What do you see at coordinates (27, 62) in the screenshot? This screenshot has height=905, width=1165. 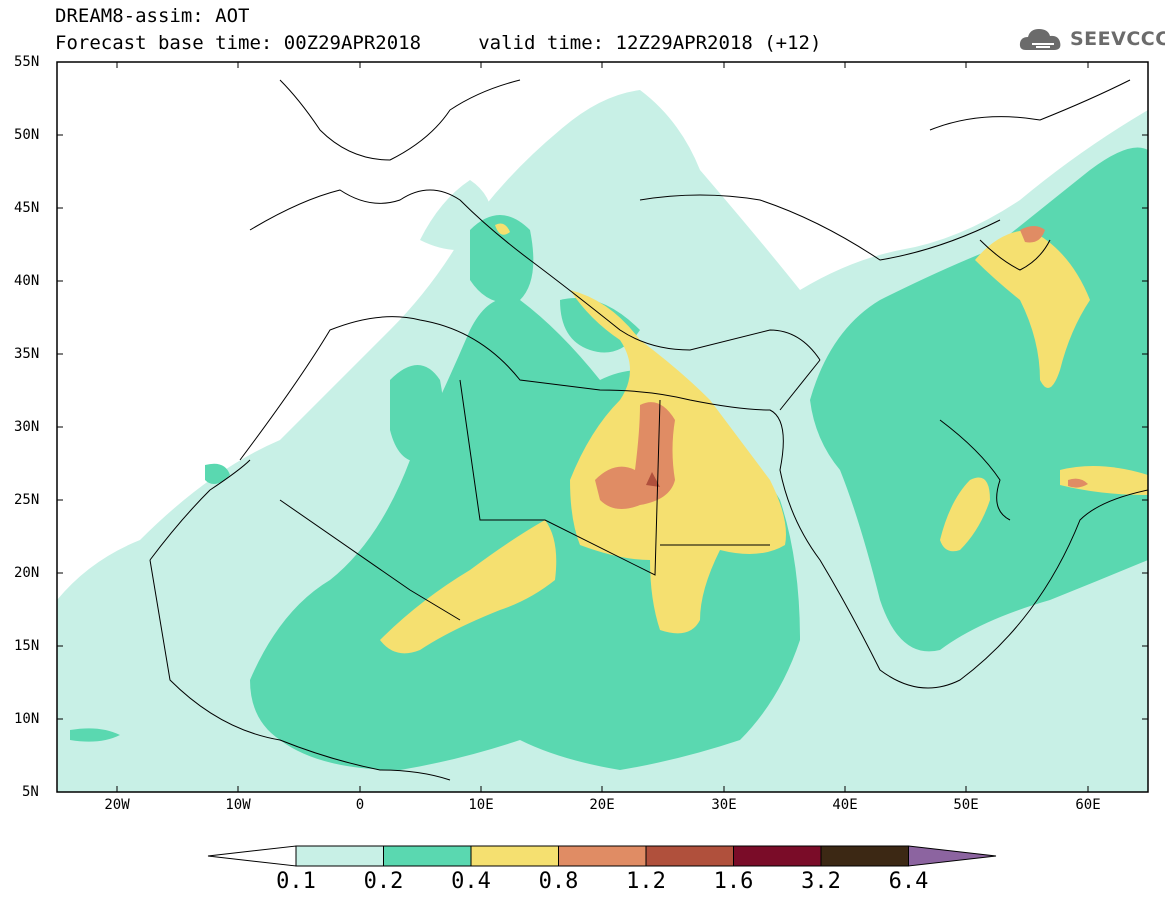 I see `lat-label: 55N` at bounding box center [27, 62].